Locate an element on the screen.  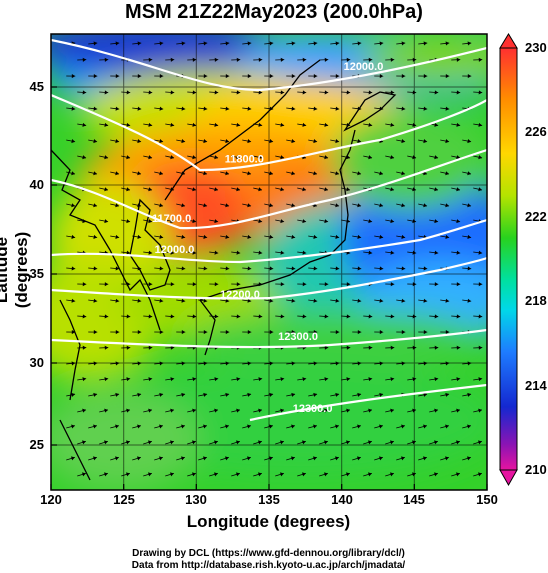
colorbar-tick: 226 is located at coordinates (536, 131).